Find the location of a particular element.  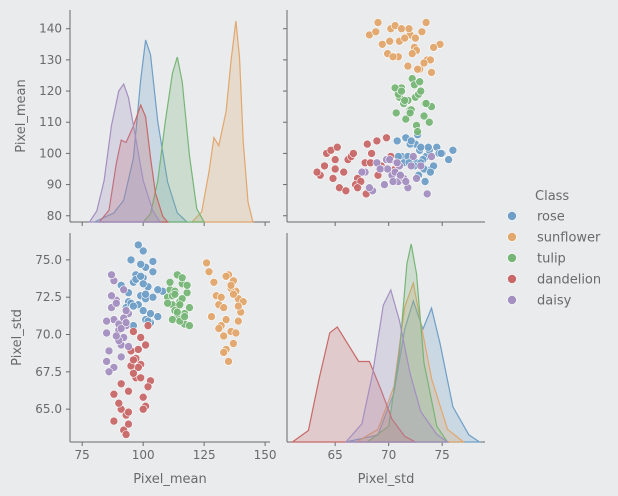

legend-label-tulip: tulip is located at coordinates (551, 259).